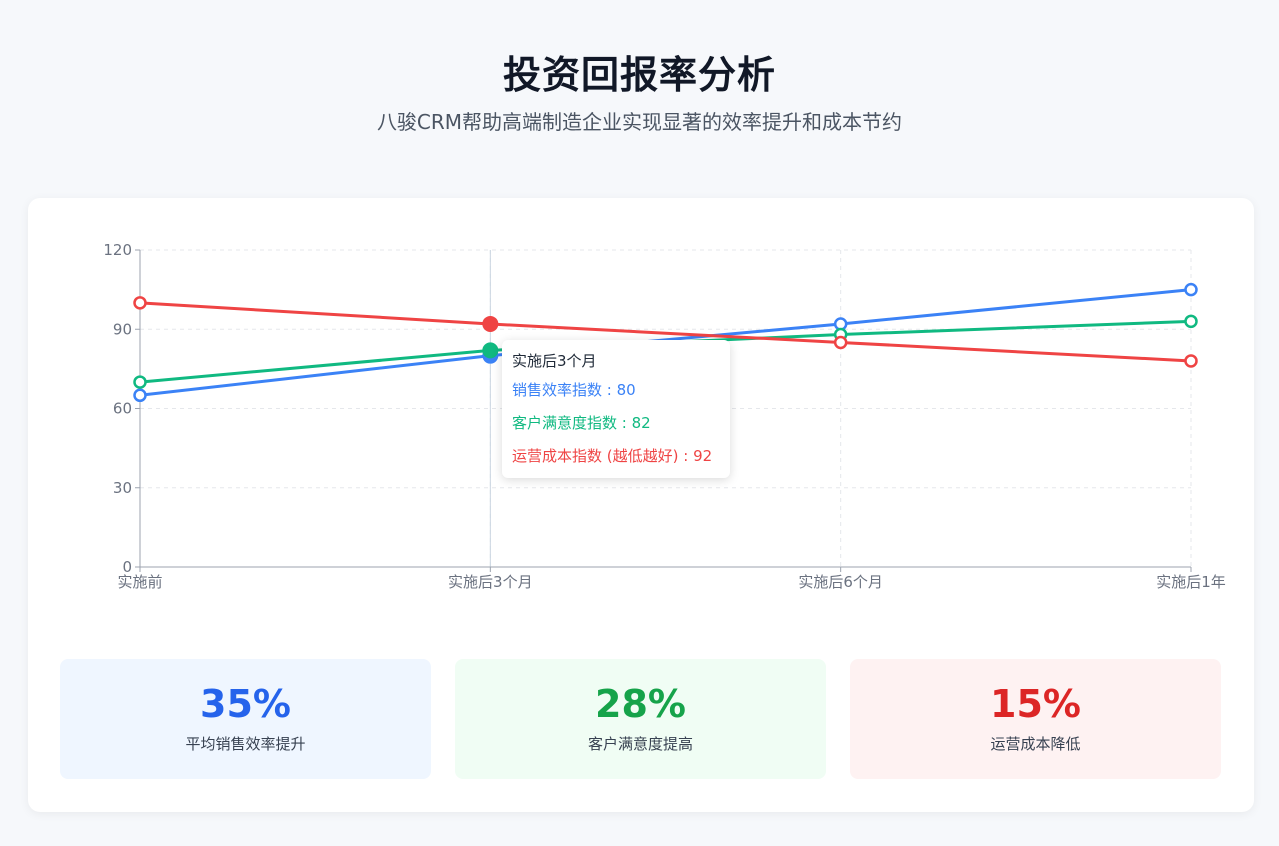 This screenshot has height=846, width=1279. Describe the element at coordinates (122, 329) in the screenshot. I see `y-tick-label: 90` at that location.